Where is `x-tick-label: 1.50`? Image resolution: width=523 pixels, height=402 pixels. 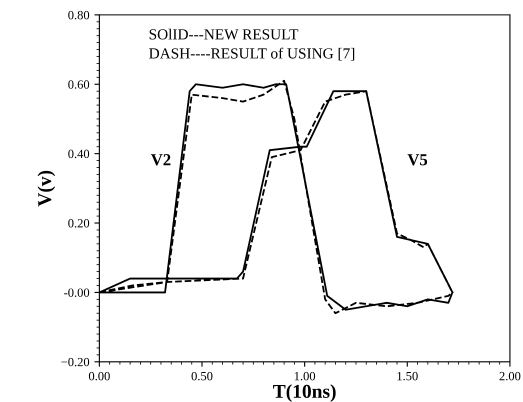 x-tick-label: 1.50 is located at coordinates (407, 376).